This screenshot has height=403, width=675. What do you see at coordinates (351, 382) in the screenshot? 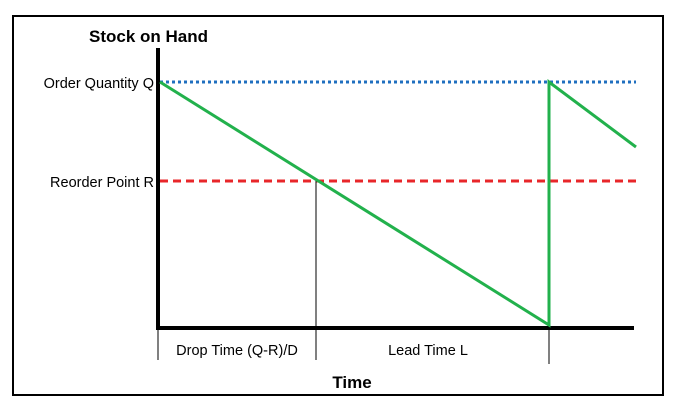
I see `x-axis-title: Time` at bounding box center [351, 382].